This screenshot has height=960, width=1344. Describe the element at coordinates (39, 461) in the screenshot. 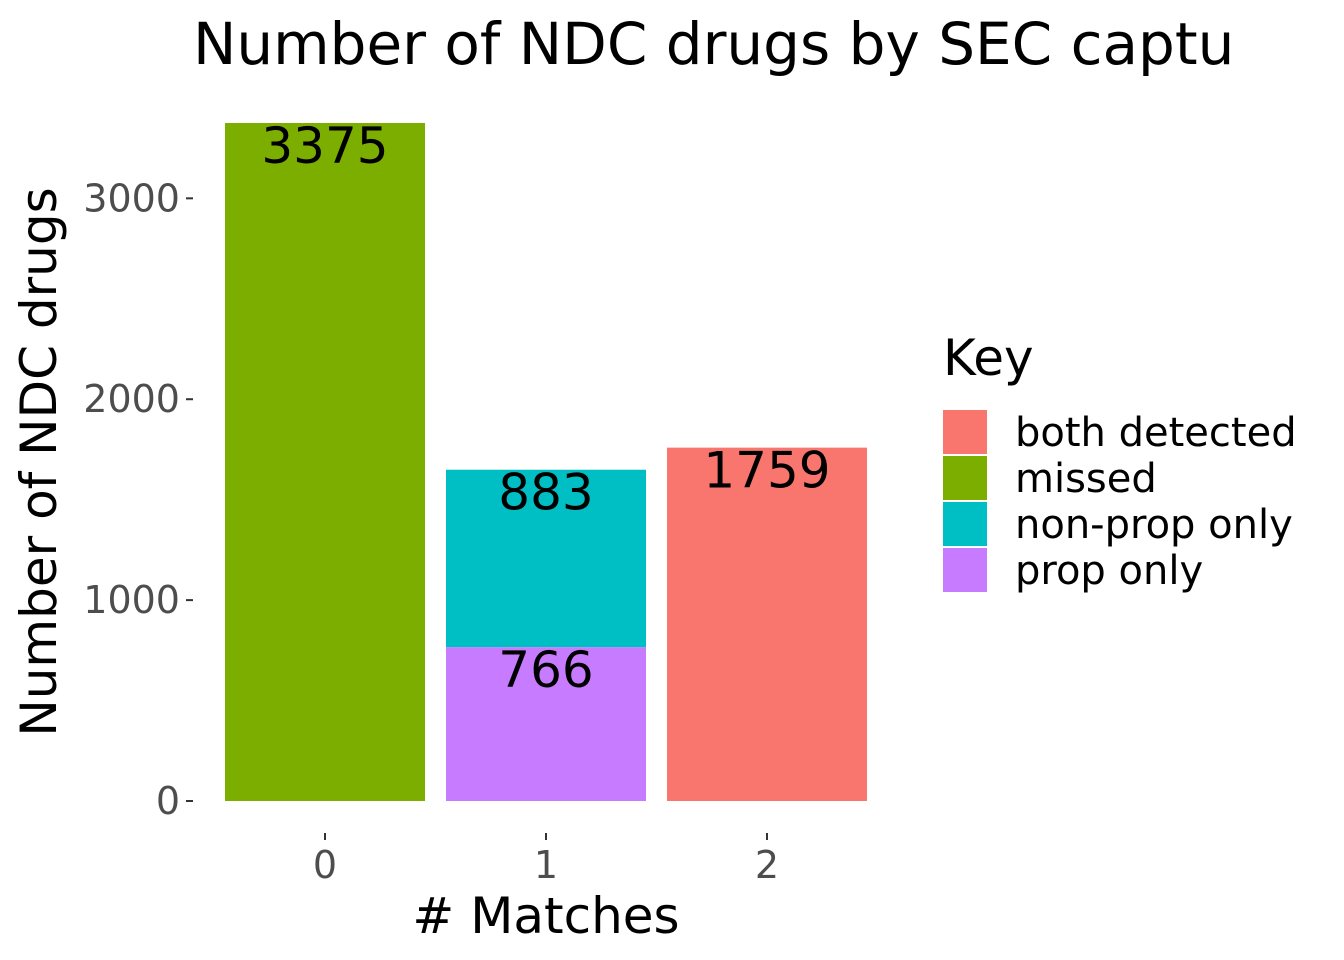

I see `y-axis-title: Number of NDC drugs` at that location.